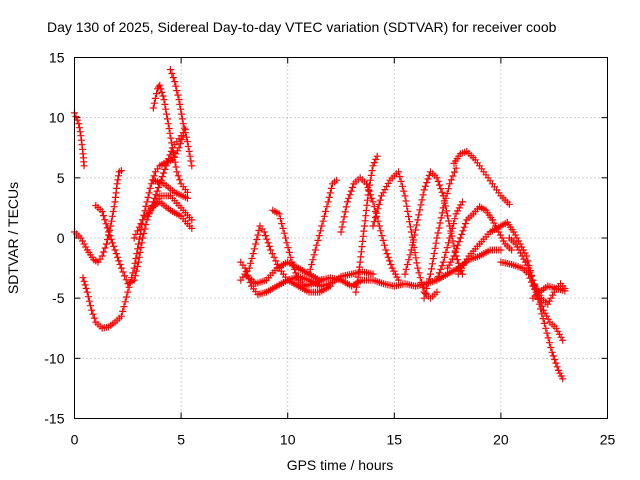 The width and height of the screenshot is (640, 480). I want to click on series-arc22, so click(481, 177).